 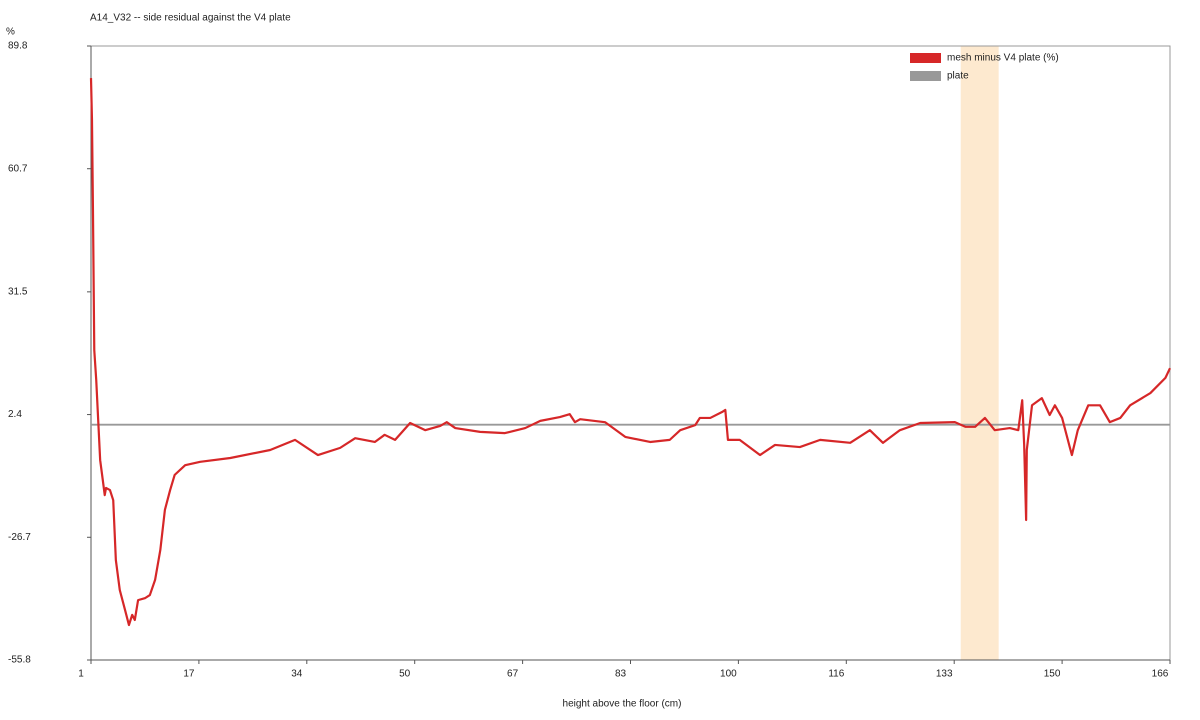 I want to click on x-tick-label: 34, so click(x=297, y=674).